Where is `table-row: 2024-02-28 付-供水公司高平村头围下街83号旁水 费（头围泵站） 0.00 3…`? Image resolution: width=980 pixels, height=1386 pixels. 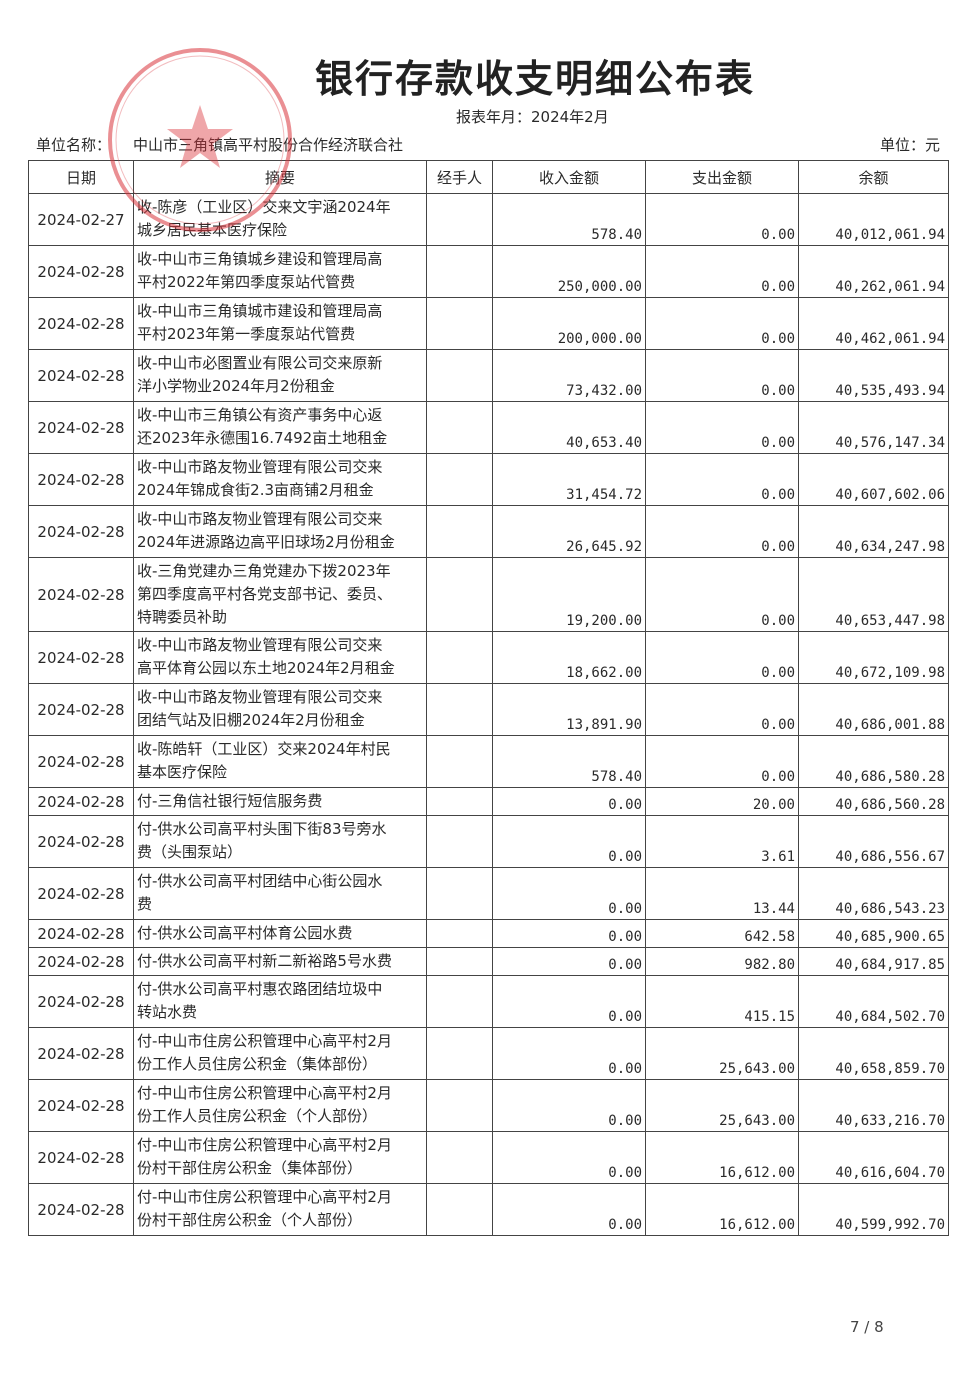
table-row: 2024-02-28 付-供水公司高平村头围下街83号旁水 费（头围泵站） 0.00 3… is located at coordinates (488, 841).